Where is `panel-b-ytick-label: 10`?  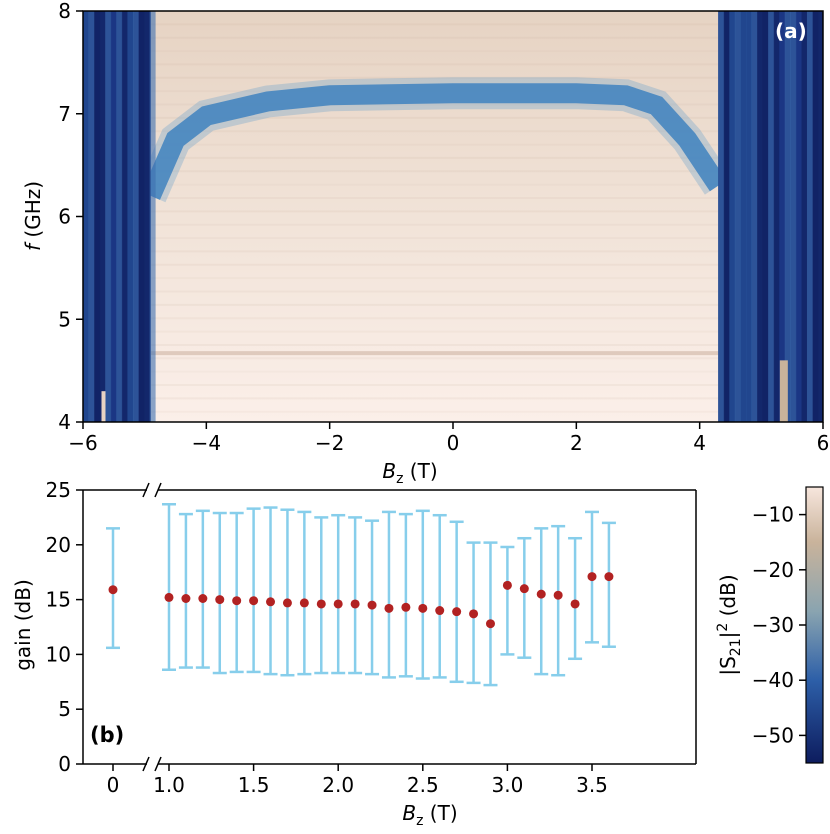 panel-b-ytick-label: 10 is located at coordinates (58, 654).